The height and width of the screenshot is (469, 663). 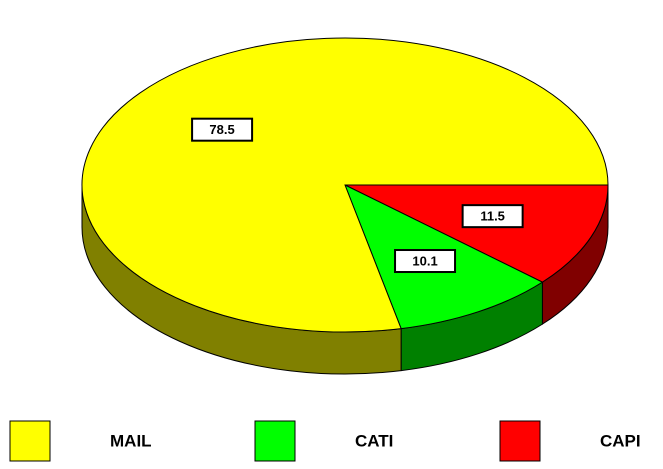 I want to click on legend-label: CATI, so click(x=374, y=440).